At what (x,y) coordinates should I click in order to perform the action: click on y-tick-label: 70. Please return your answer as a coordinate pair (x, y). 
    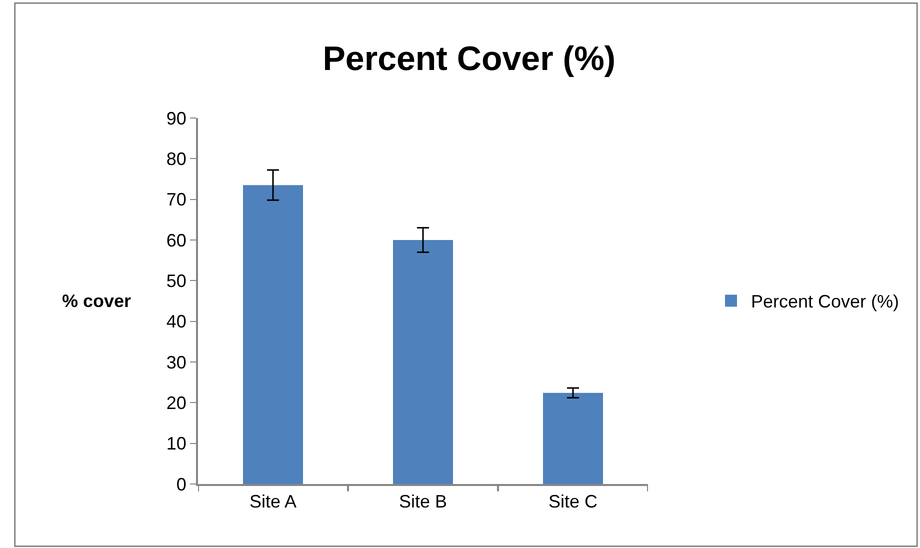
    Looking at the image, I should click on (176, 200).